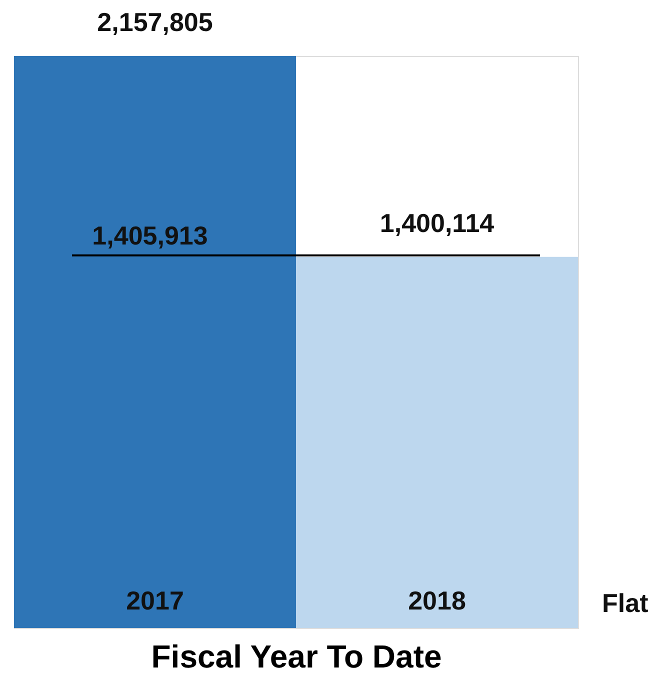 This screenshot has height=687, width=666. I want to click on data-label: 2,157,805, so click(155, 22).